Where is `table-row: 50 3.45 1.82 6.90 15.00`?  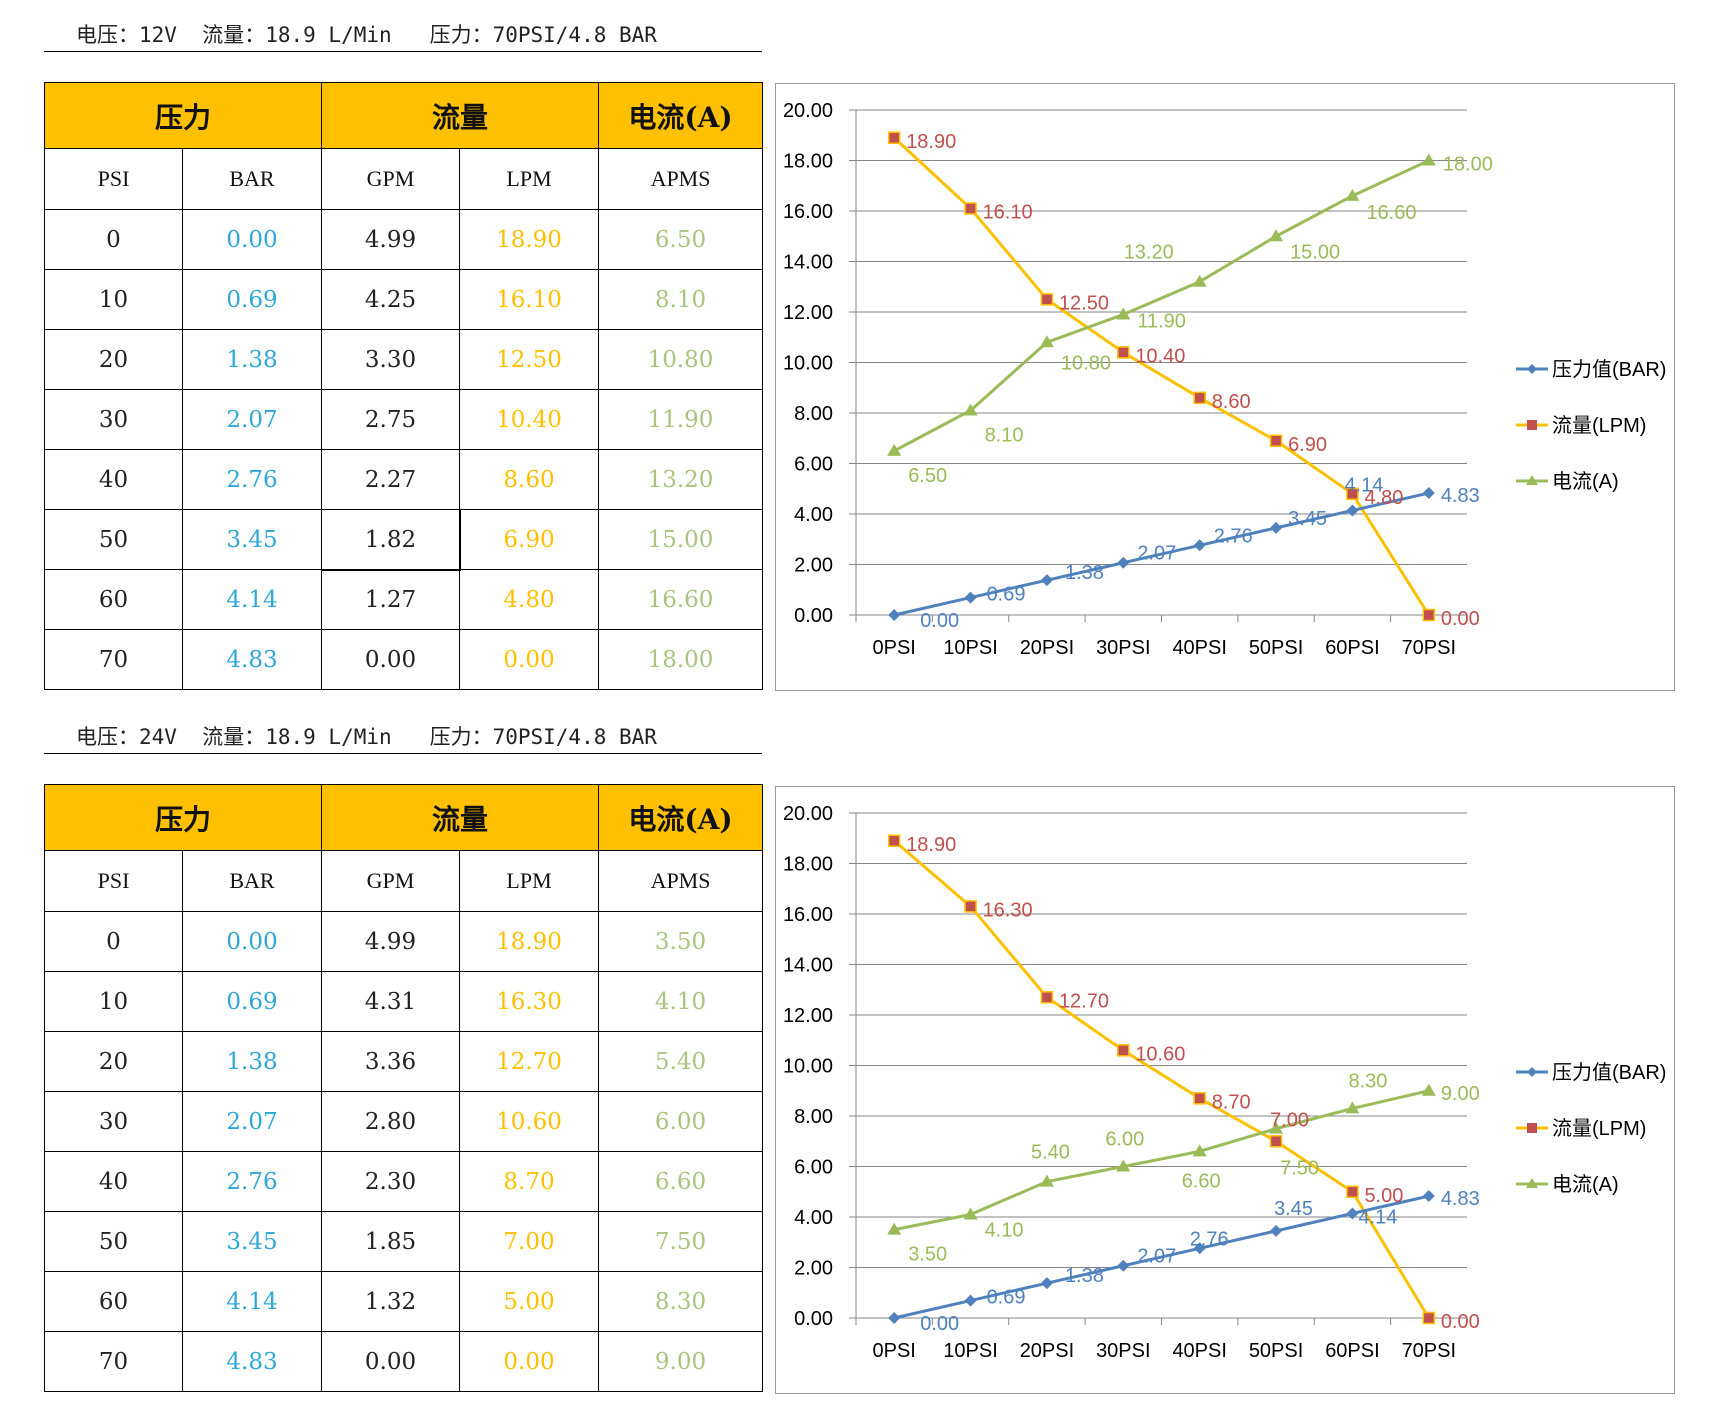
table-row: 50 3.45 1.82 6.90 15.00 is located at coordinates (404, 539).